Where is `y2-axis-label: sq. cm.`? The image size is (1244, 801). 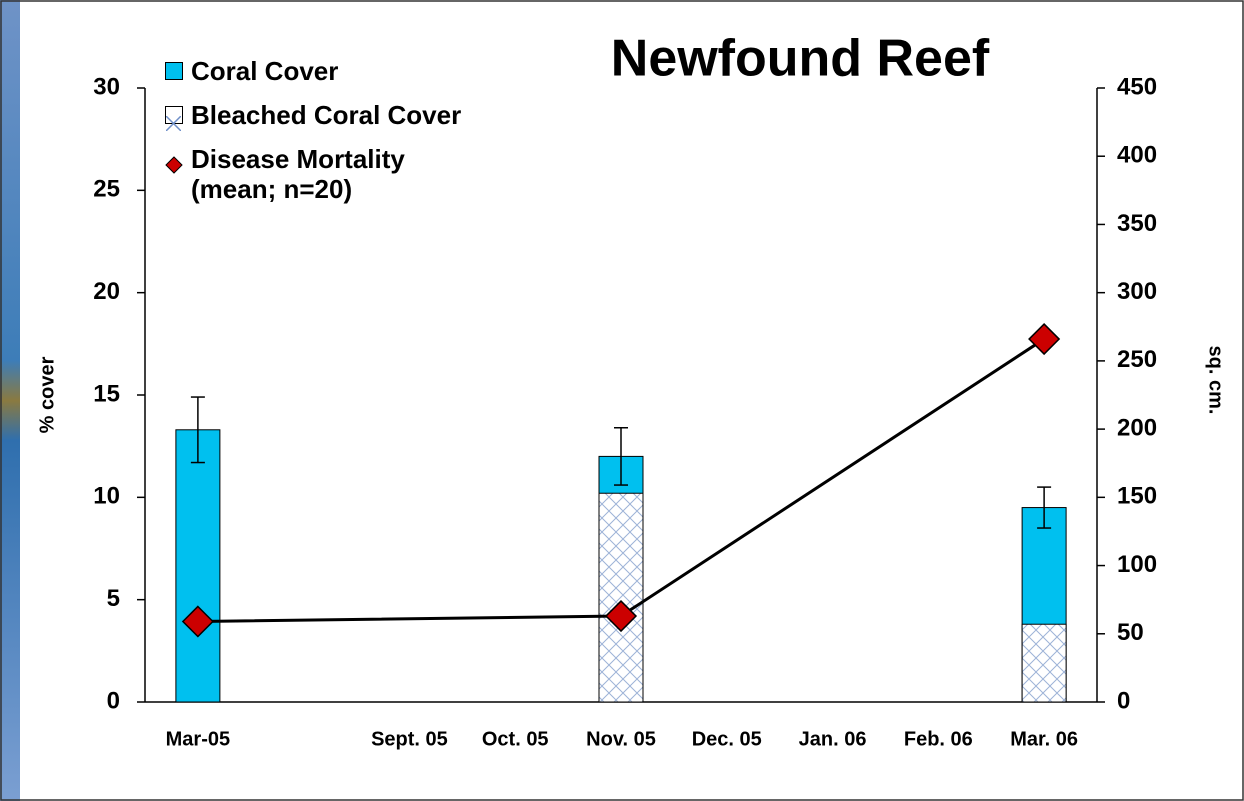
y2-axis-label: sq. cm. is located at coordinates (1216, 380).